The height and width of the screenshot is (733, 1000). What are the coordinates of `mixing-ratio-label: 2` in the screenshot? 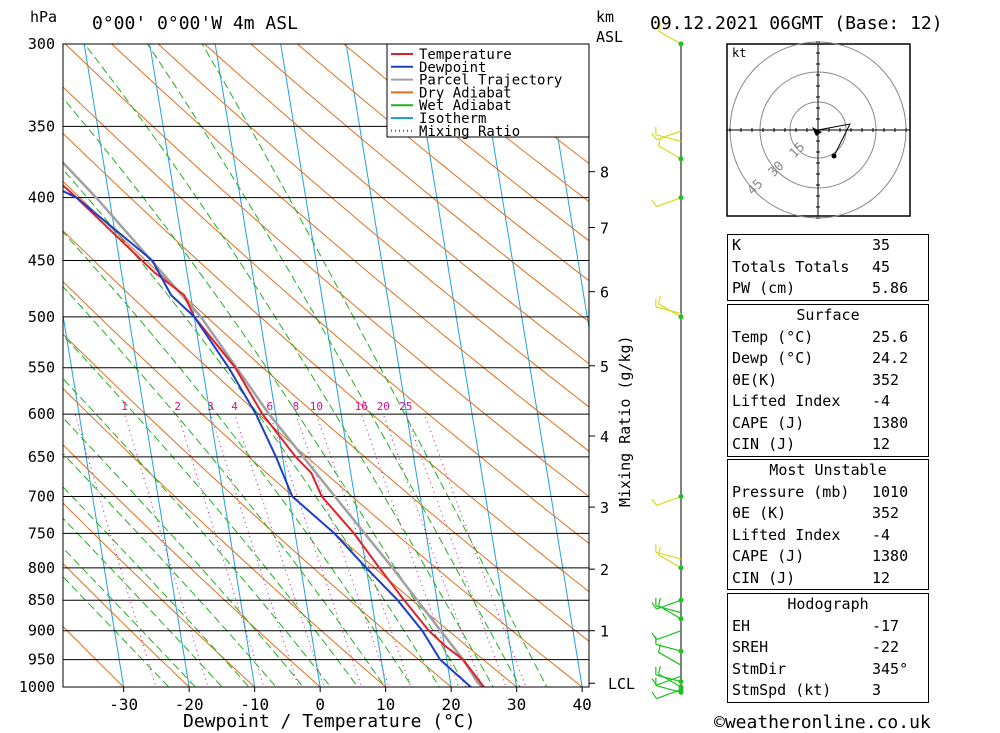 It's located at (177, 406).